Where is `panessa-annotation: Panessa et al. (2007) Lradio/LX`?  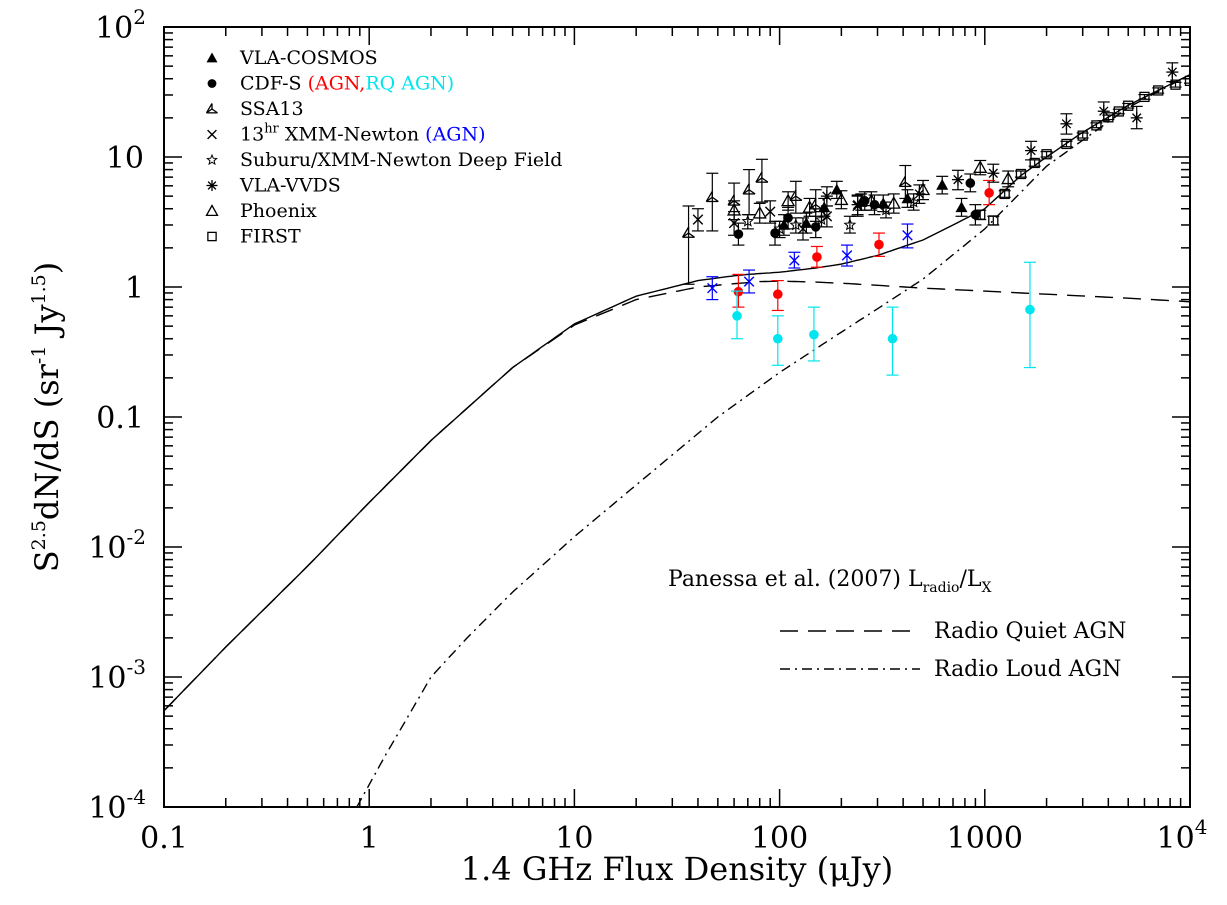 panessa-annotation: Panessa et al. (2007) Lradio/LX is located at coordinates (830, 581).